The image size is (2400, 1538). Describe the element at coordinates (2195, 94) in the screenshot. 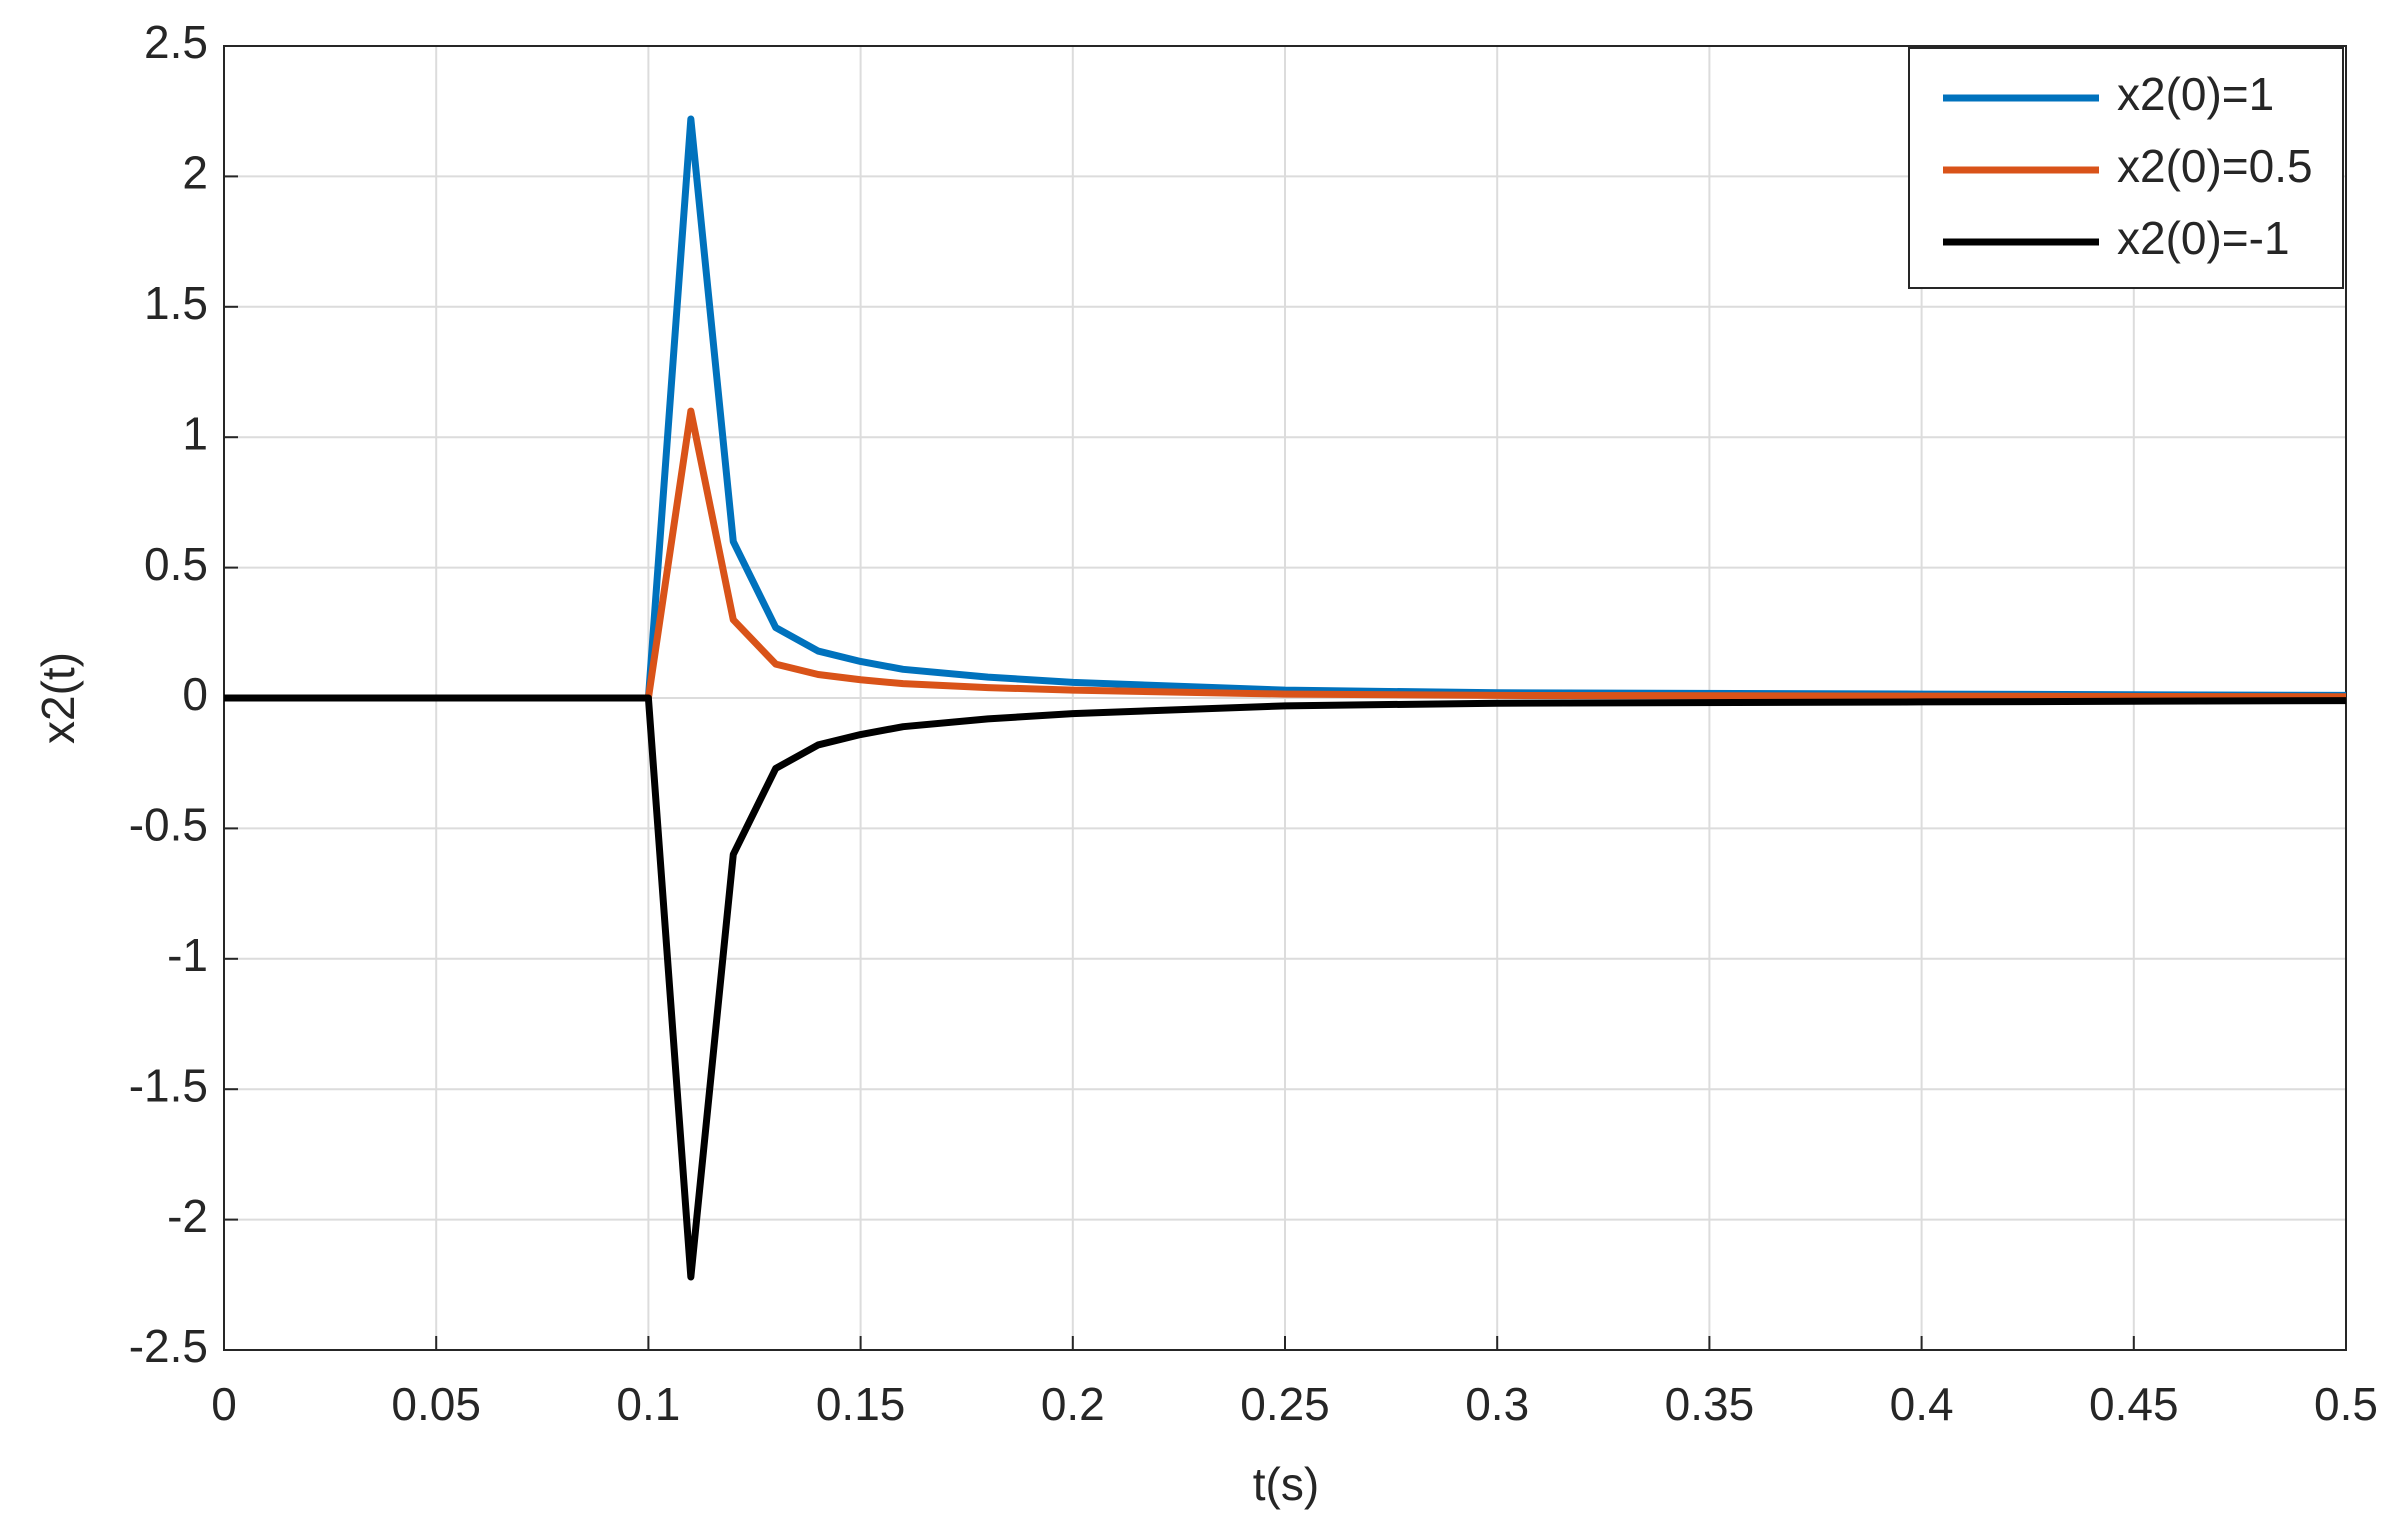

I see `legend-label: x2(0)=1` at that location.